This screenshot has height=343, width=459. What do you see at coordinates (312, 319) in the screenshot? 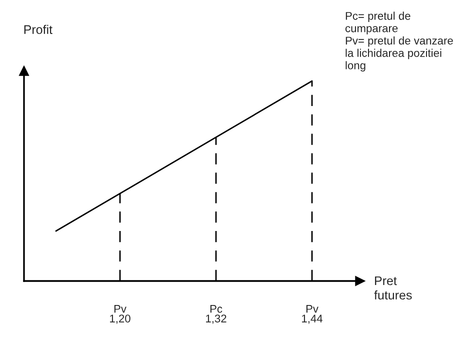
I see `x-tick-label: 1,44` at bounding box center [312, 319].